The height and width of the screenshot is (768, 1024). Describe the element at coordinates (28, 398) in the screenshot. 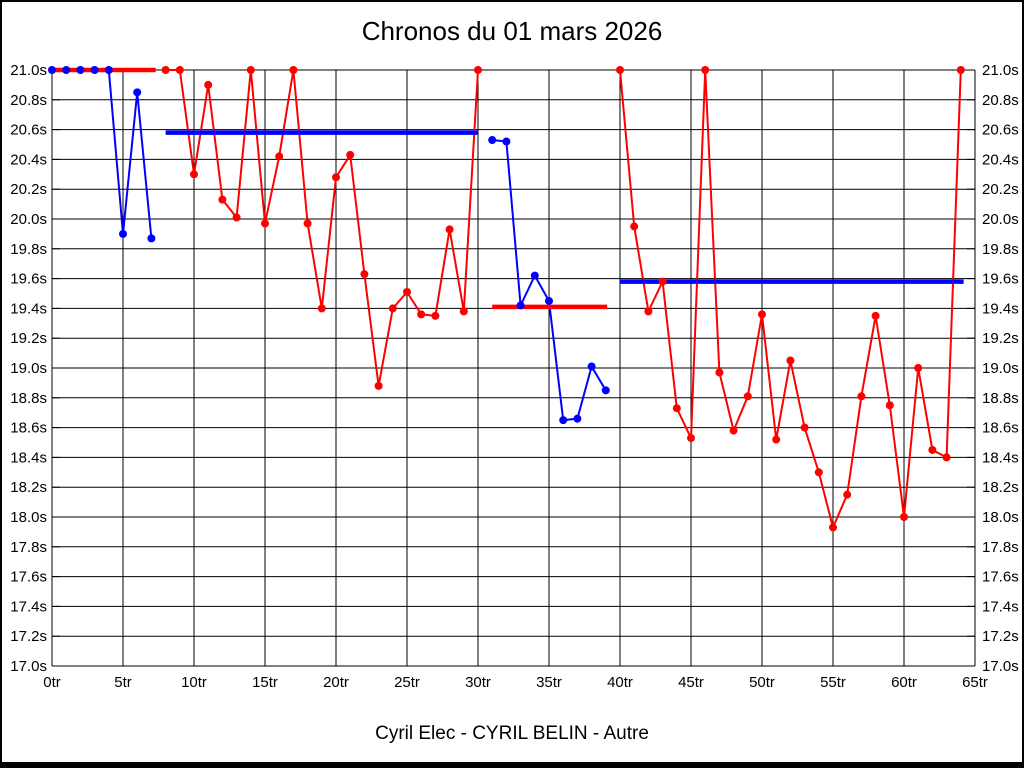

I see `y-axis-label-left: 18.8s` at that location.